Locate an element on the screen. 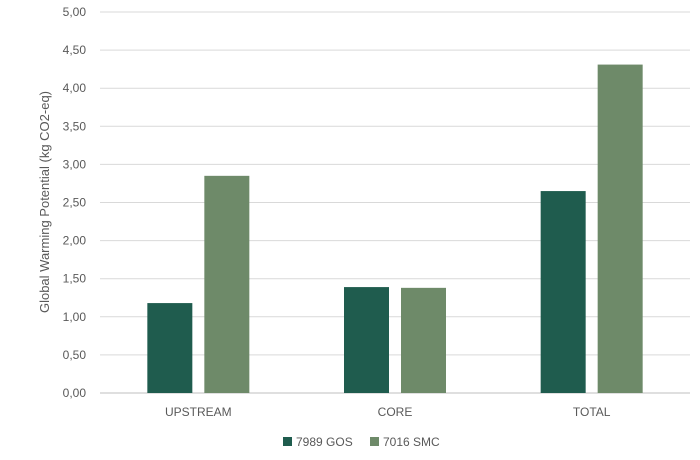 The width and height of the screenshot is (700, 460). x-category-label: CORE is located at coordinates (395, 412).